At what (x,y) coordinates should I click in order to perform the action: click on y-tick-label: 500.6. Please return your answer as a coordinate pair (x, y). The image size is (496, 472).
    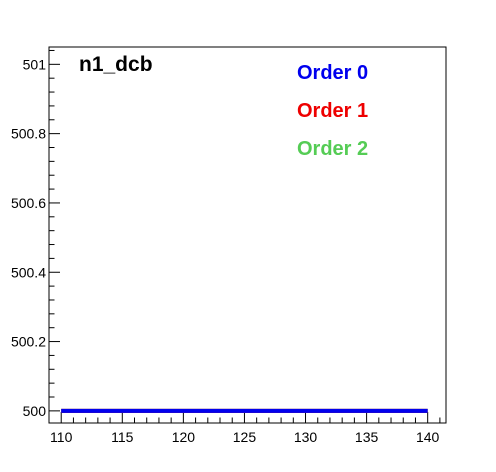
    Looking at the image, I should click on (28, 203).